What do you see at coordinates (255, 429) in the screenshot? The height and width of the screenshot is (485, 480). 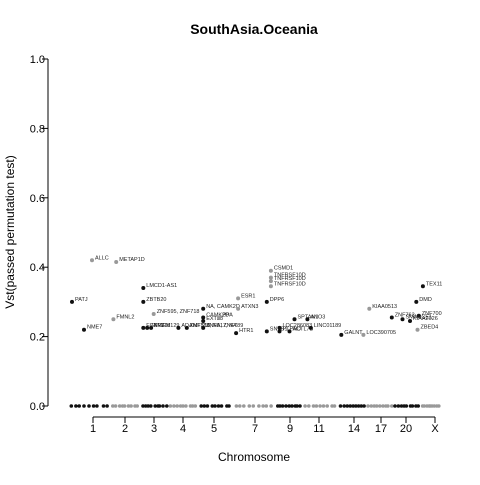 I see `x-tick-label: 7` at bounding box center [255, 429].